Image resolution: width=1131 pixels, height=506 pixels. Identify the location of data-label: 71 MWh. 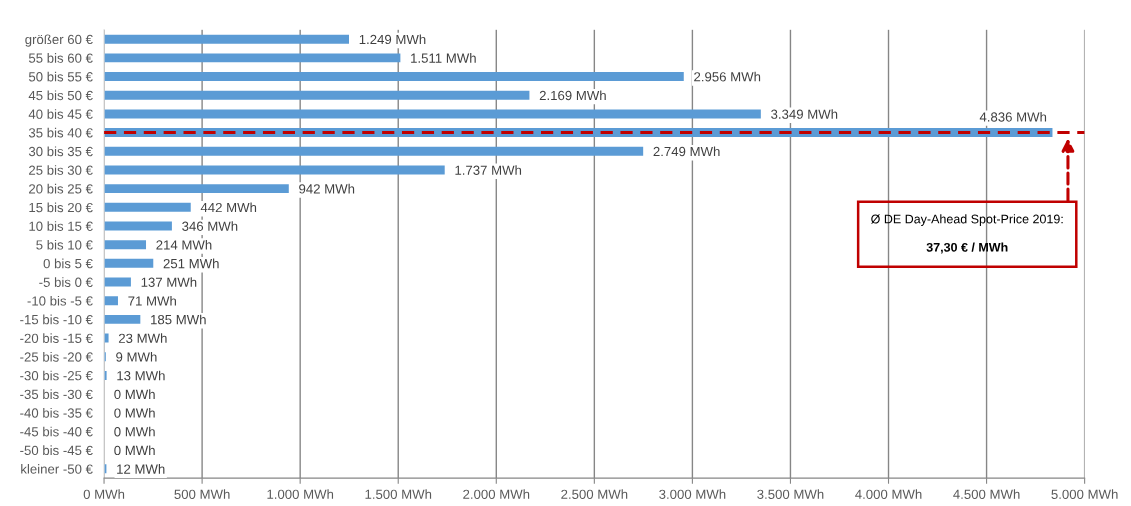
(152, 300).